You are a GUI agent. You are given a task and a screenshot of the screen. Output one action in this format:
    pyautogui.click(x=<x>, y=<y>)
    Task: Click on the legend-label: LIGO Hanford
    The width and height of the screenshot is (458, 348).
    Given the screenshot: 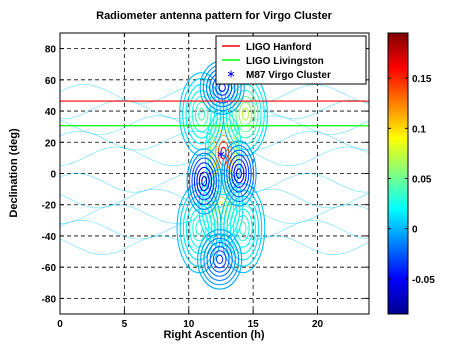 What is the action you would take?
    pyautogui.click(x=279, y=47)
    